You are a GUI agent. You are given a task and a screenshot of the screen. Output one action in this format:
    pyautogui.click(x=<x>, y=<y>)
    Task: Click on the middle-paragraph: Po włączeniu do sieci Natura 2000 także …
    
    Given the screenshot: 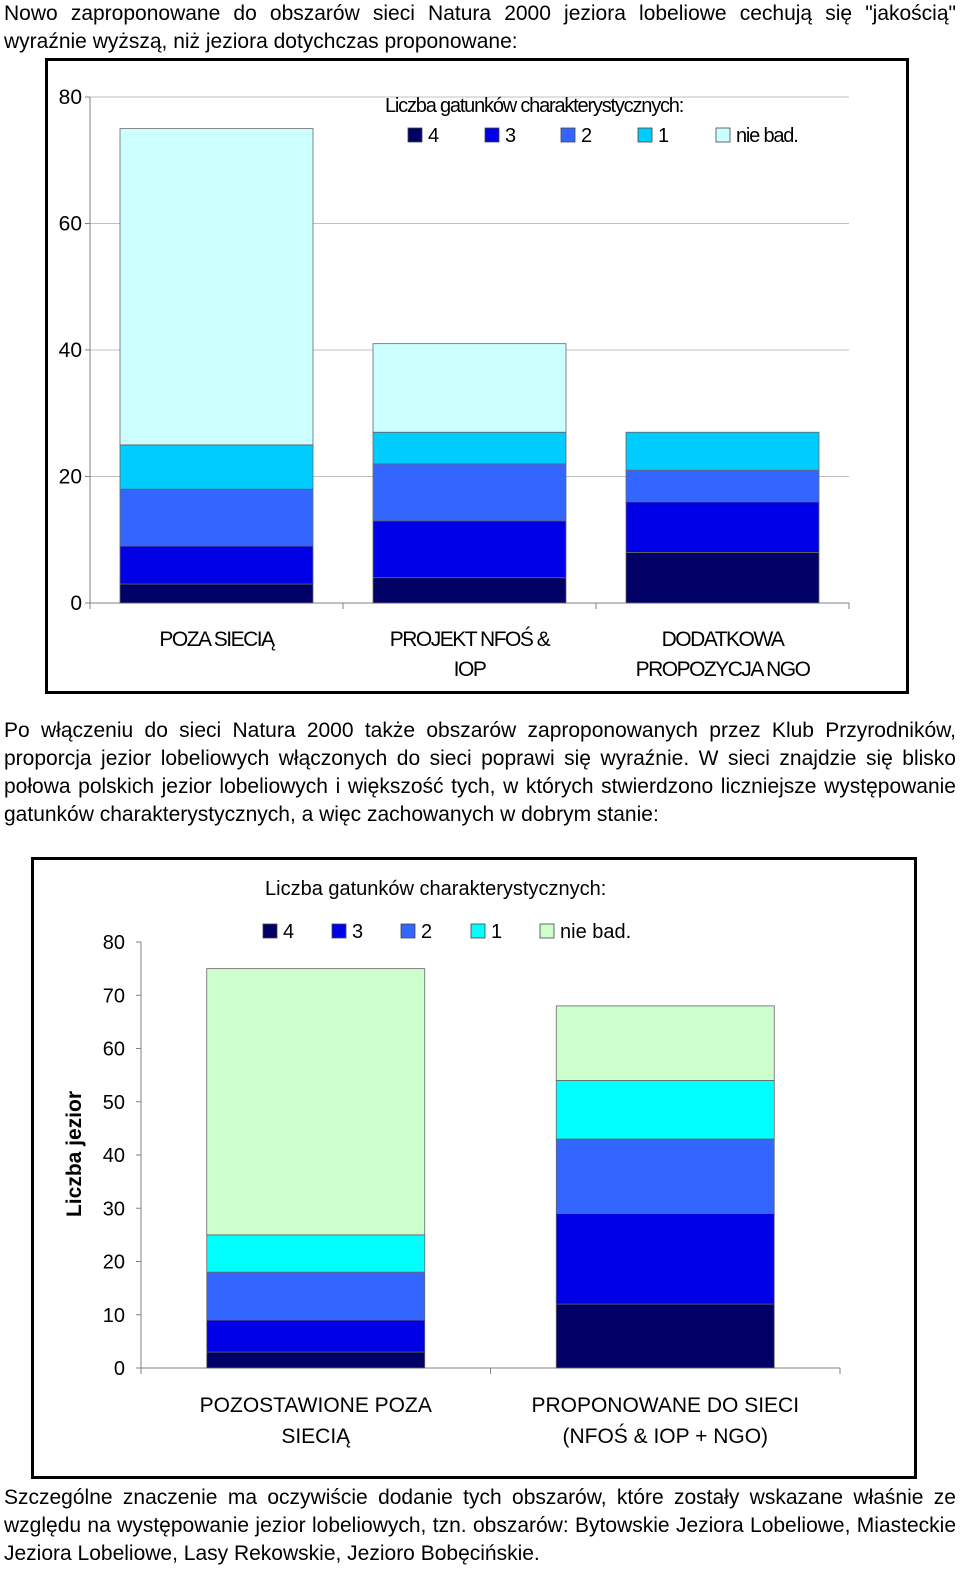 What is the action you would take?
    pyautogui.click(x=480, y=772)
    